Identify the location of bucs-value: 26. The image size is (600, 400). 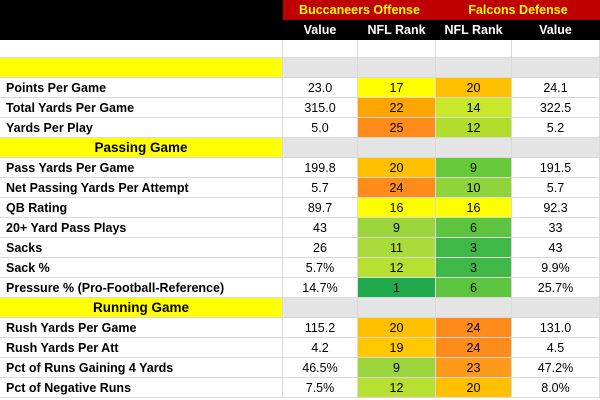
(320, 248).